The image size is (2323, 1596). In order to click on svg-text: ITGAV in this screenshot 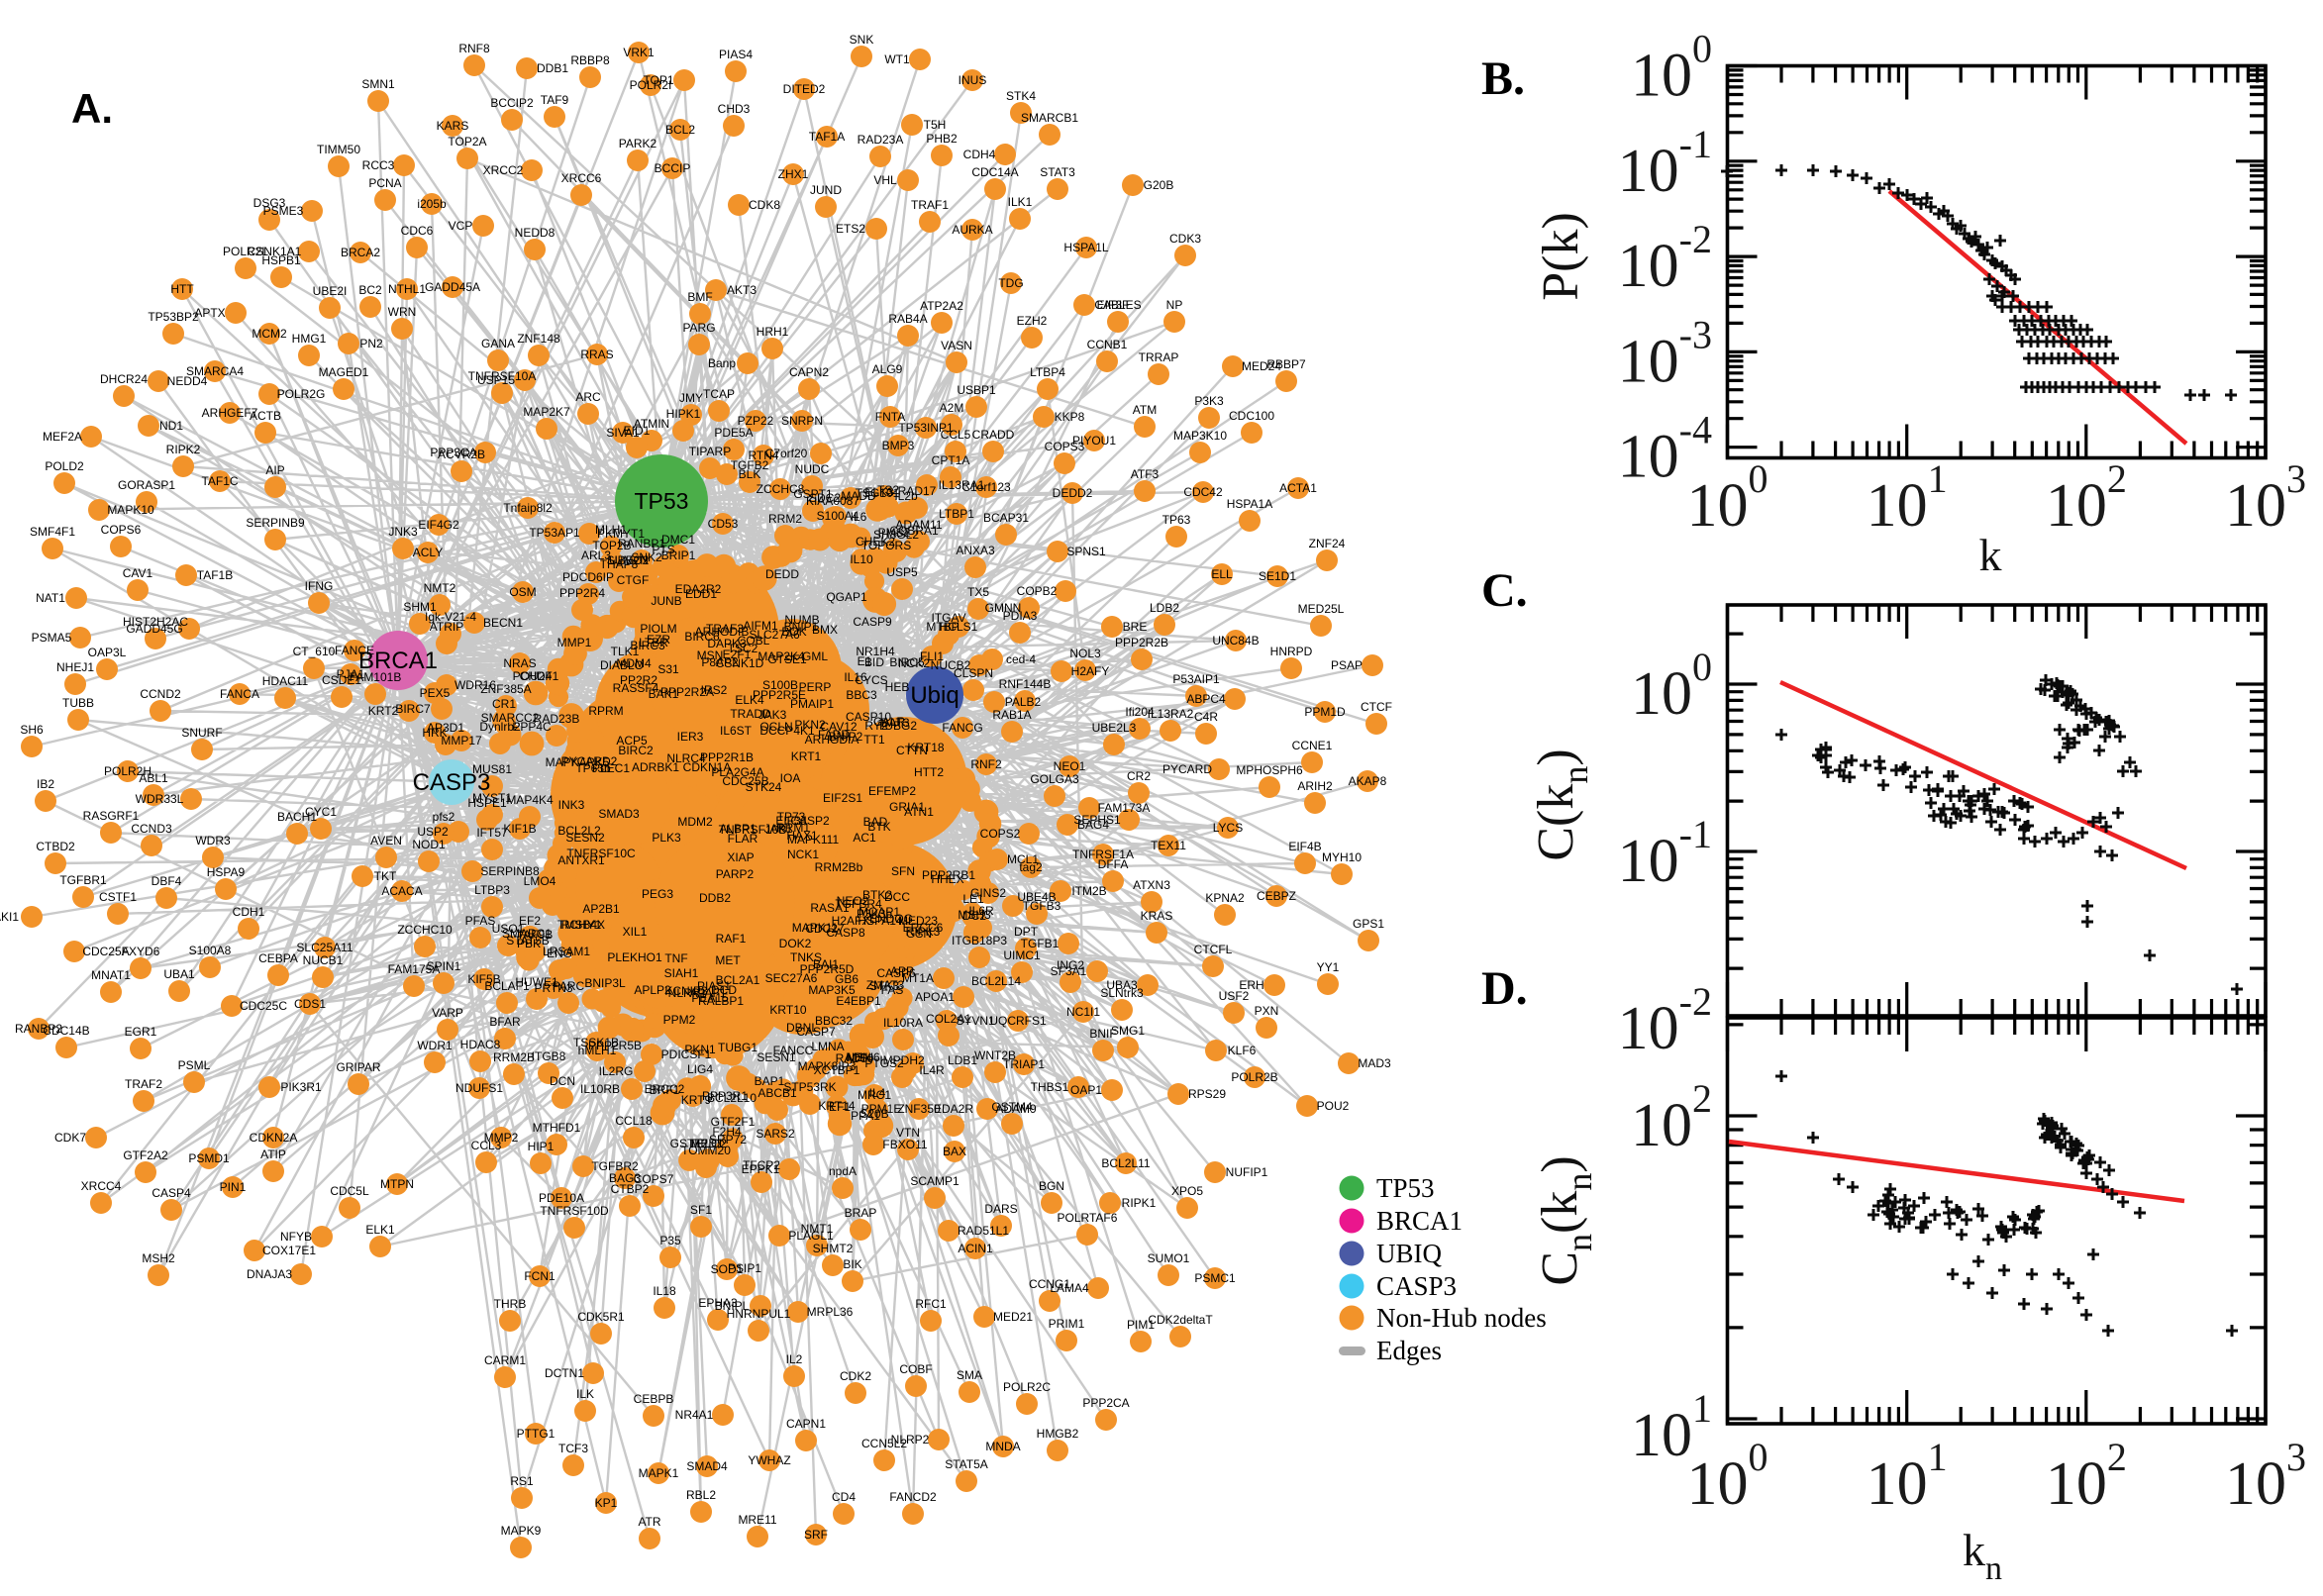, I will do `click(948, 618)`.